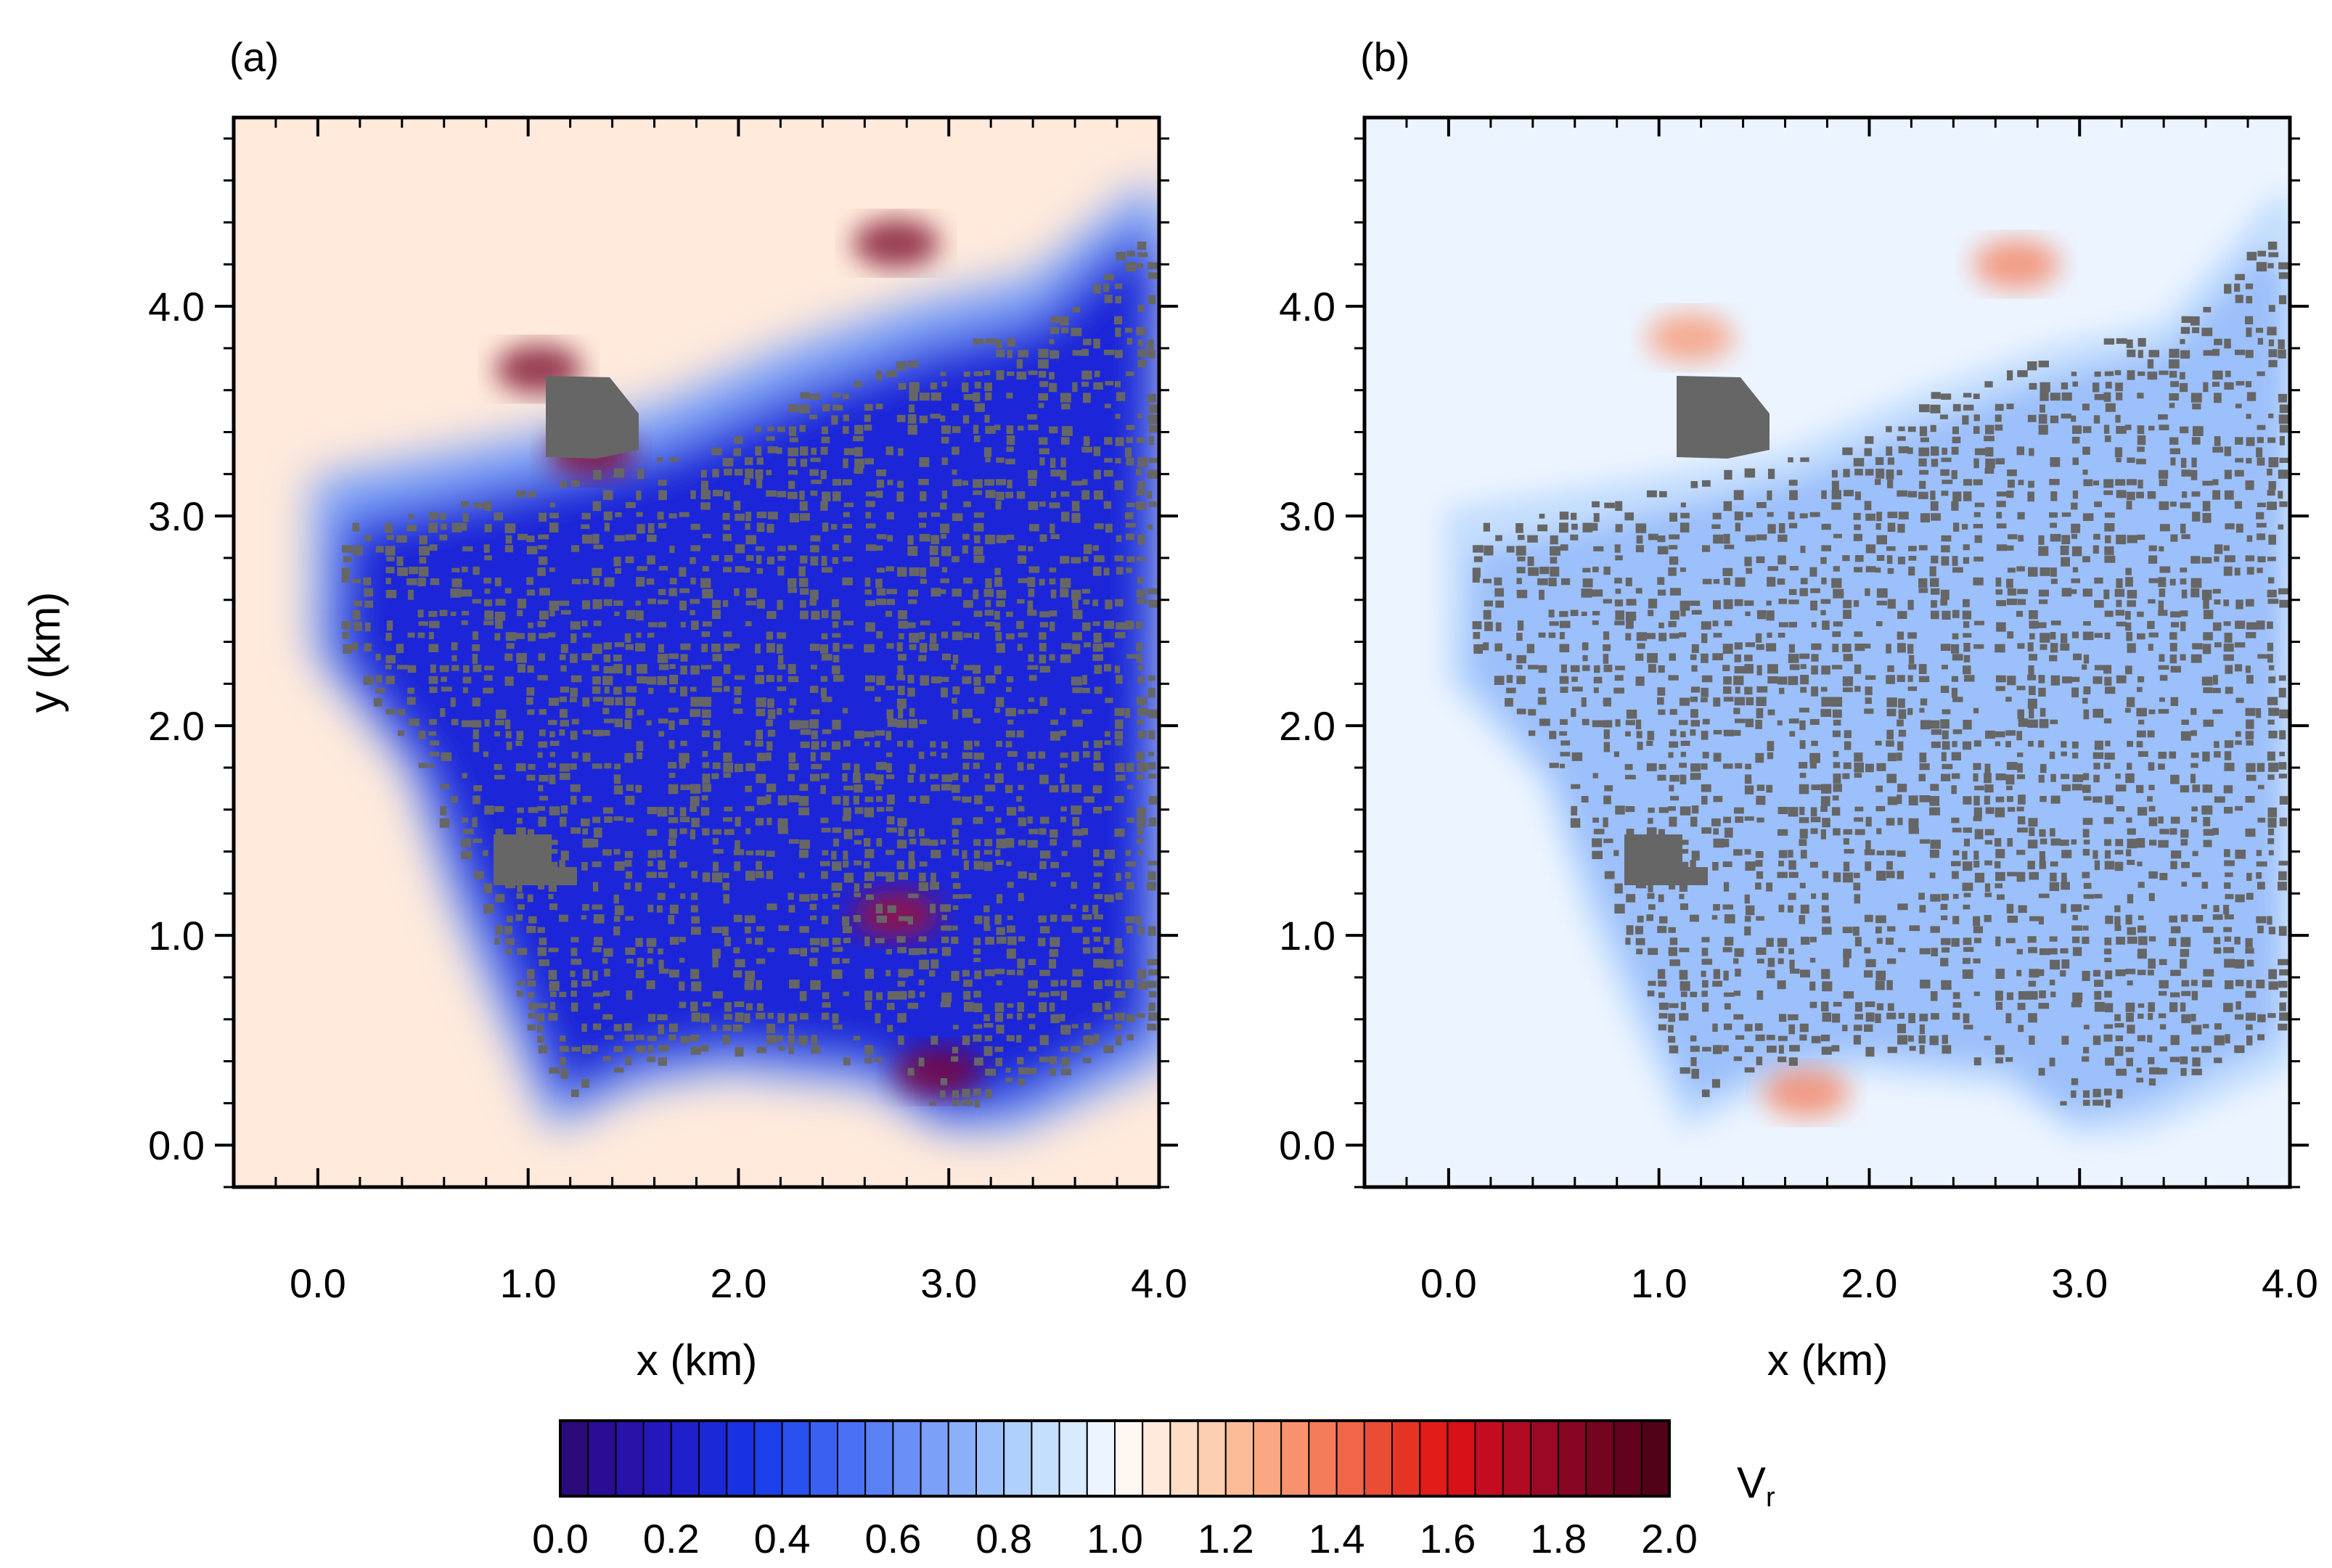 Image resolution: width=2332 pixels, height=1568 pixels. What do you see at coordinates (318, 1283) in the screenshot?
I see `panel-a-x-tick-label: 0.0` at bounding box center [318, 1283].